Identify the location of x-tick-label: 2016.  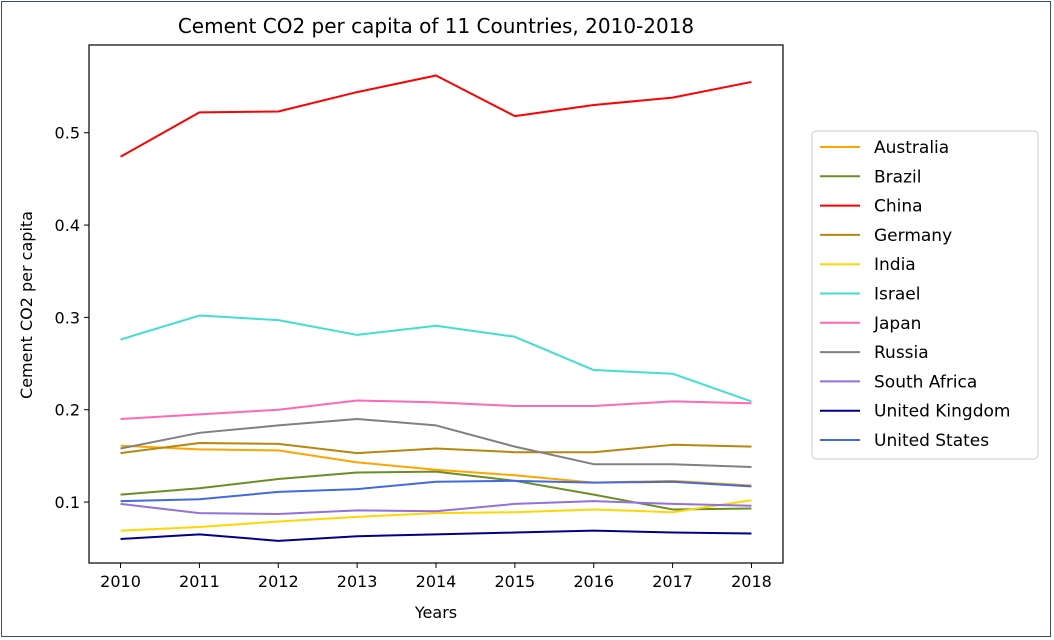
(593, 581).